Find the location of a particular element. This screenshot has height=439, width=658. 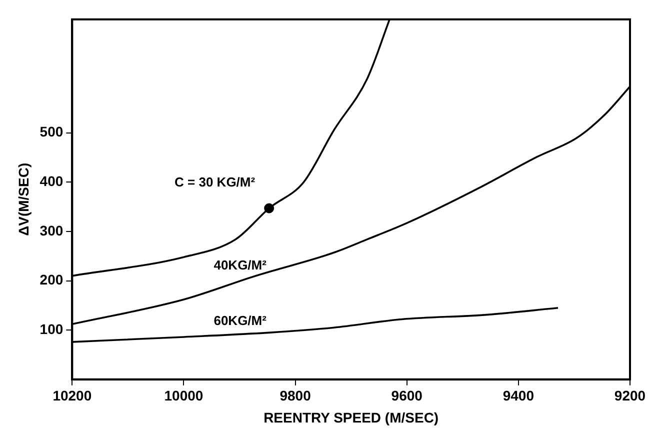

x-tick-label: 10000 is located at coordinates (184, 396).